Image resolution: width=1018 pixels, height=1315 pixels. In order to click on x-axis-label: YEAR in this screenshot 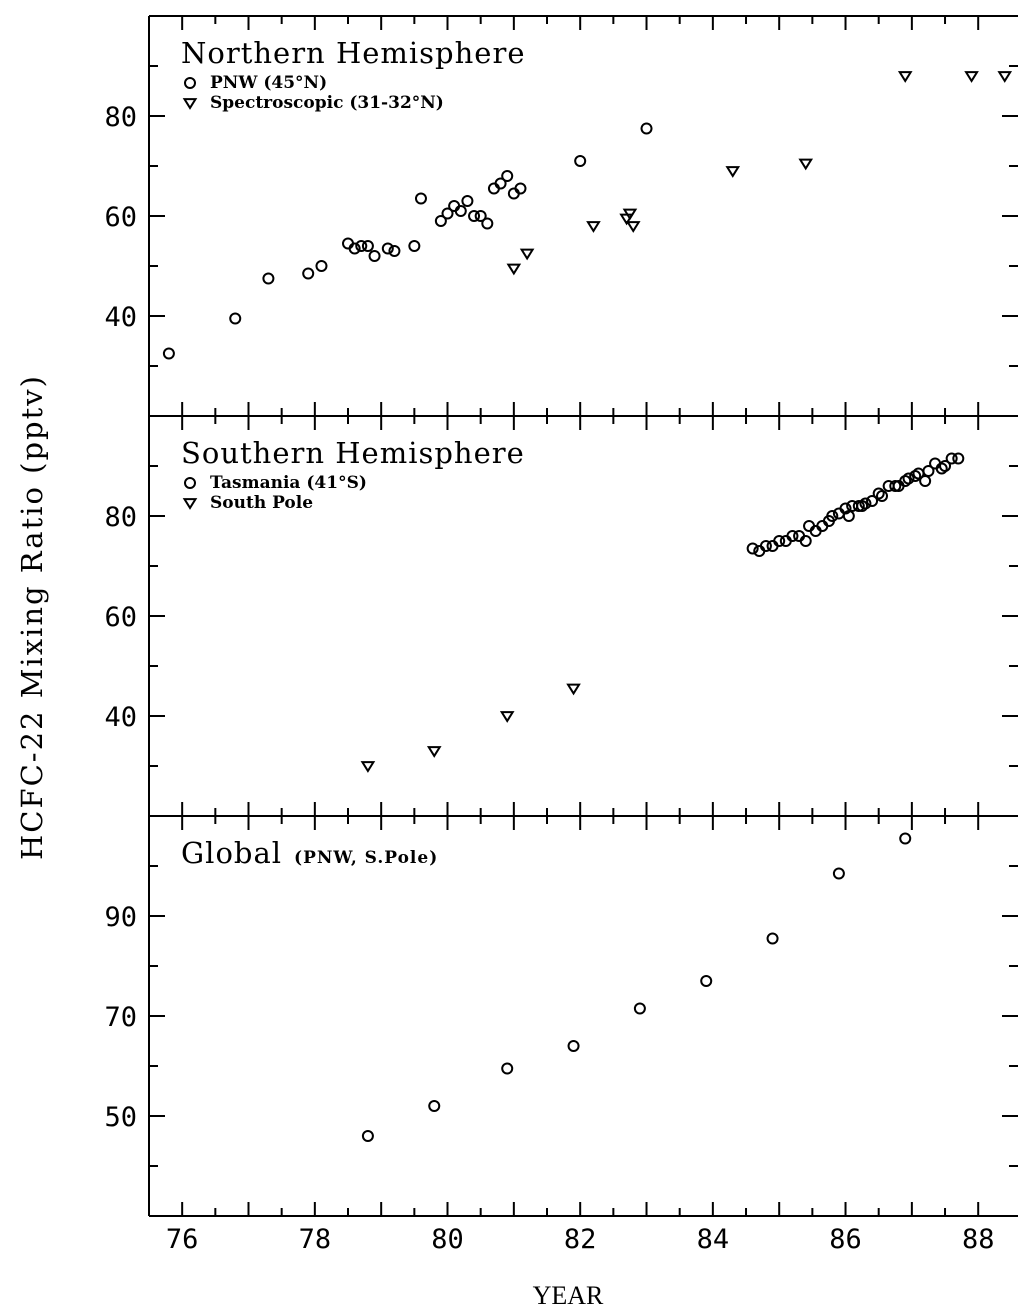, I will do `click(568, 1295)`.